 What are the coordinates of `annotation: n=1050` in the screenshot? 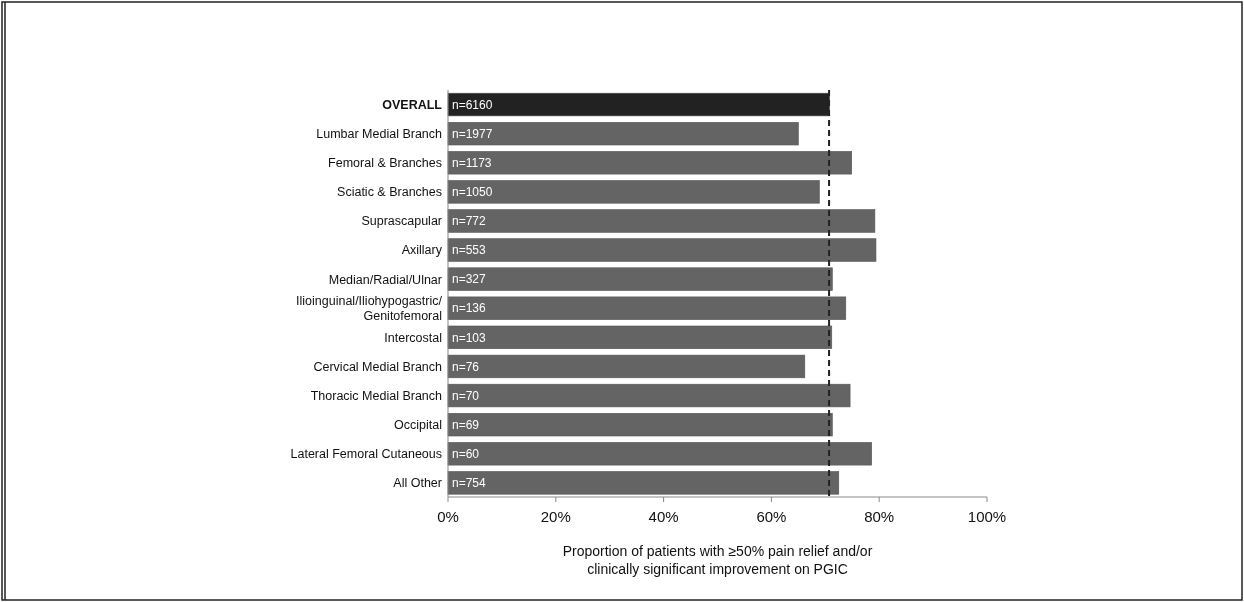 It's located at (472, 192).